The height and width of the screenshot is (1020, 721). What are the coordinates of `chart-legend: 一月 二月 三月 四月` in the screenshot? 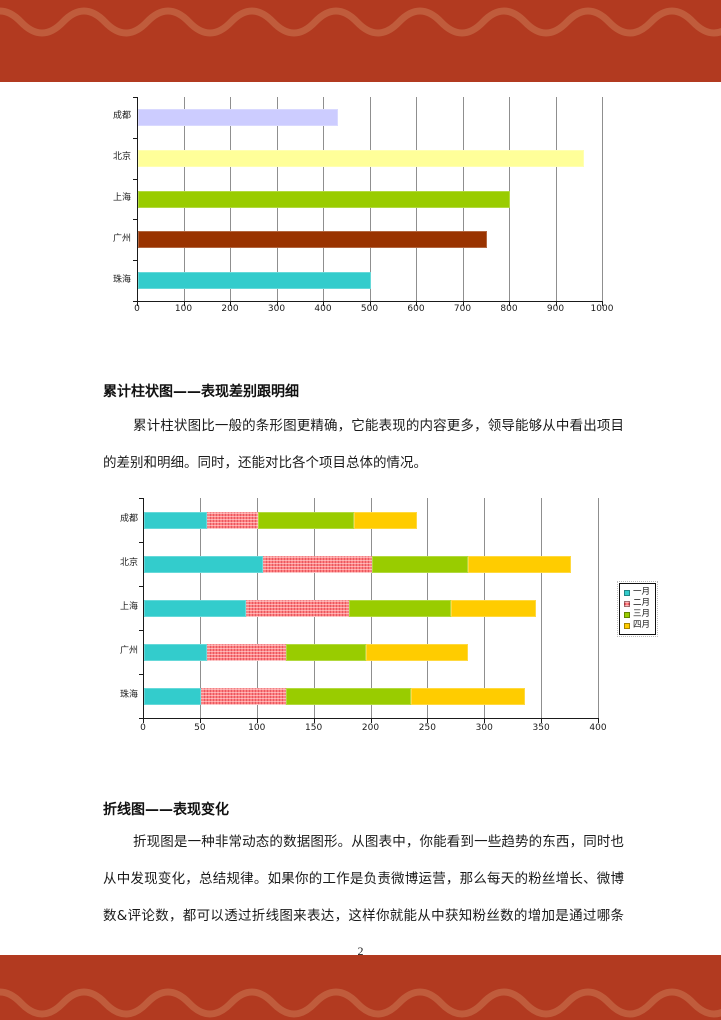 It's located at (637, 609).